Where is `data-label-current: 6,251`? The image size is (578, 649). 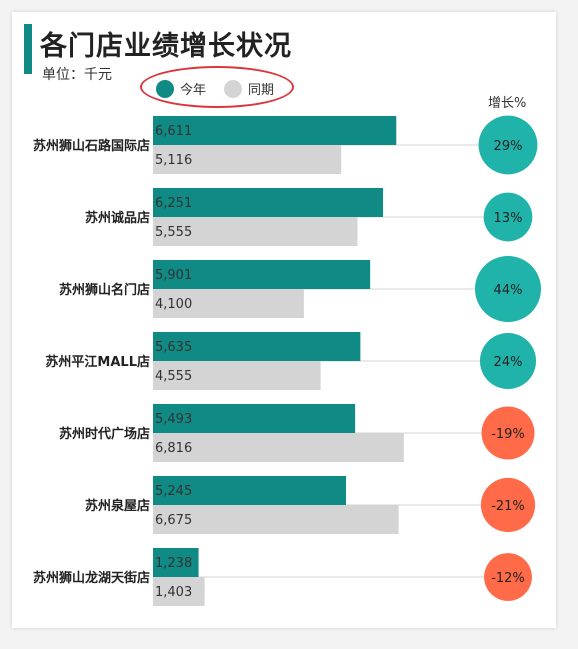
data-label-current: 6,251 is located at coordinates (173, 203).